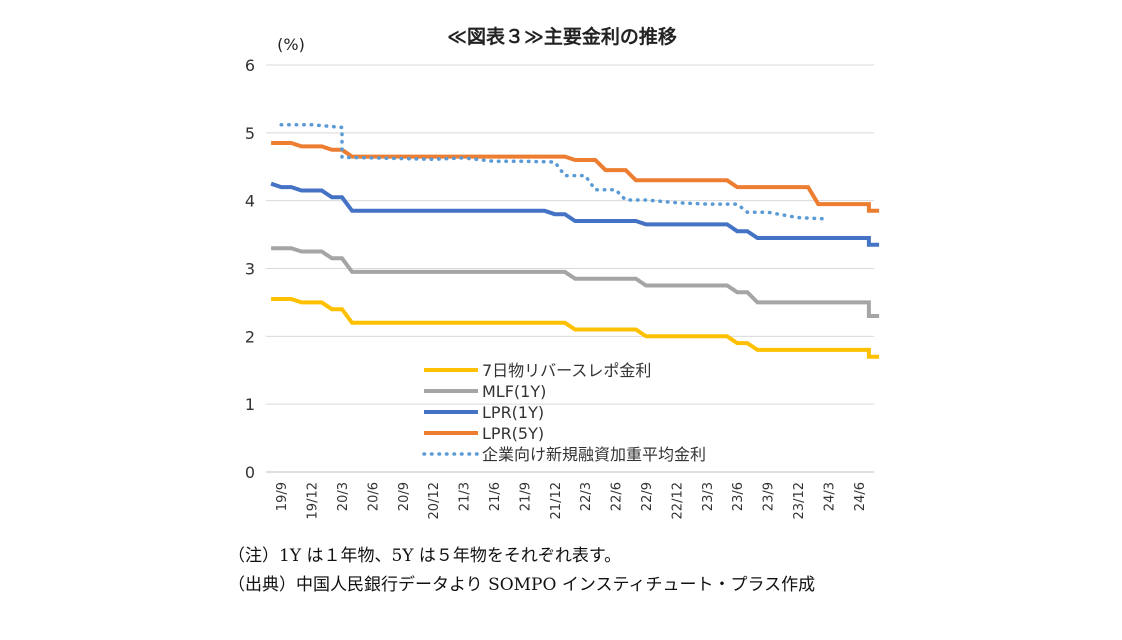 The width and height of the screenshot is (1122, 640). What do you see at coordinates (513, 412) in the screenshot?
I see `legend-label: LPR(1Y)` at bounding box center [513, 412].